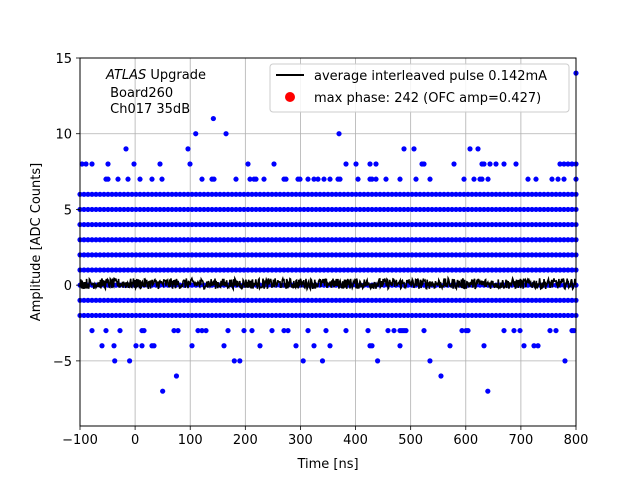 The height and width of the screenshot is (480, 640). What do you see at coordinates (300, 440) in the screenshot?
I see `x-tick-label: 300` at bounding box center [300, 440].